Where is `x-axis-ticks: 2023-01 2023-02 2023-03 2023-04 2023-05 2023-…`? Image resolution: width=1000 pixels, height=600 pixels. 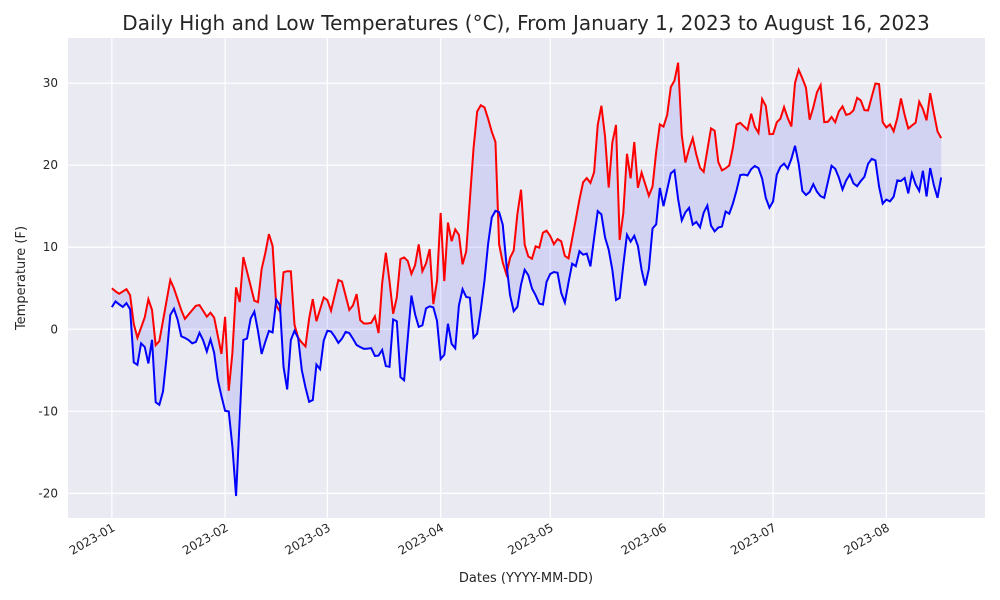 x-axis-ticks: 2023-01 2023-02 2023-03 2023-04 2023-05 2023-… is located at coordinates (479, 538).